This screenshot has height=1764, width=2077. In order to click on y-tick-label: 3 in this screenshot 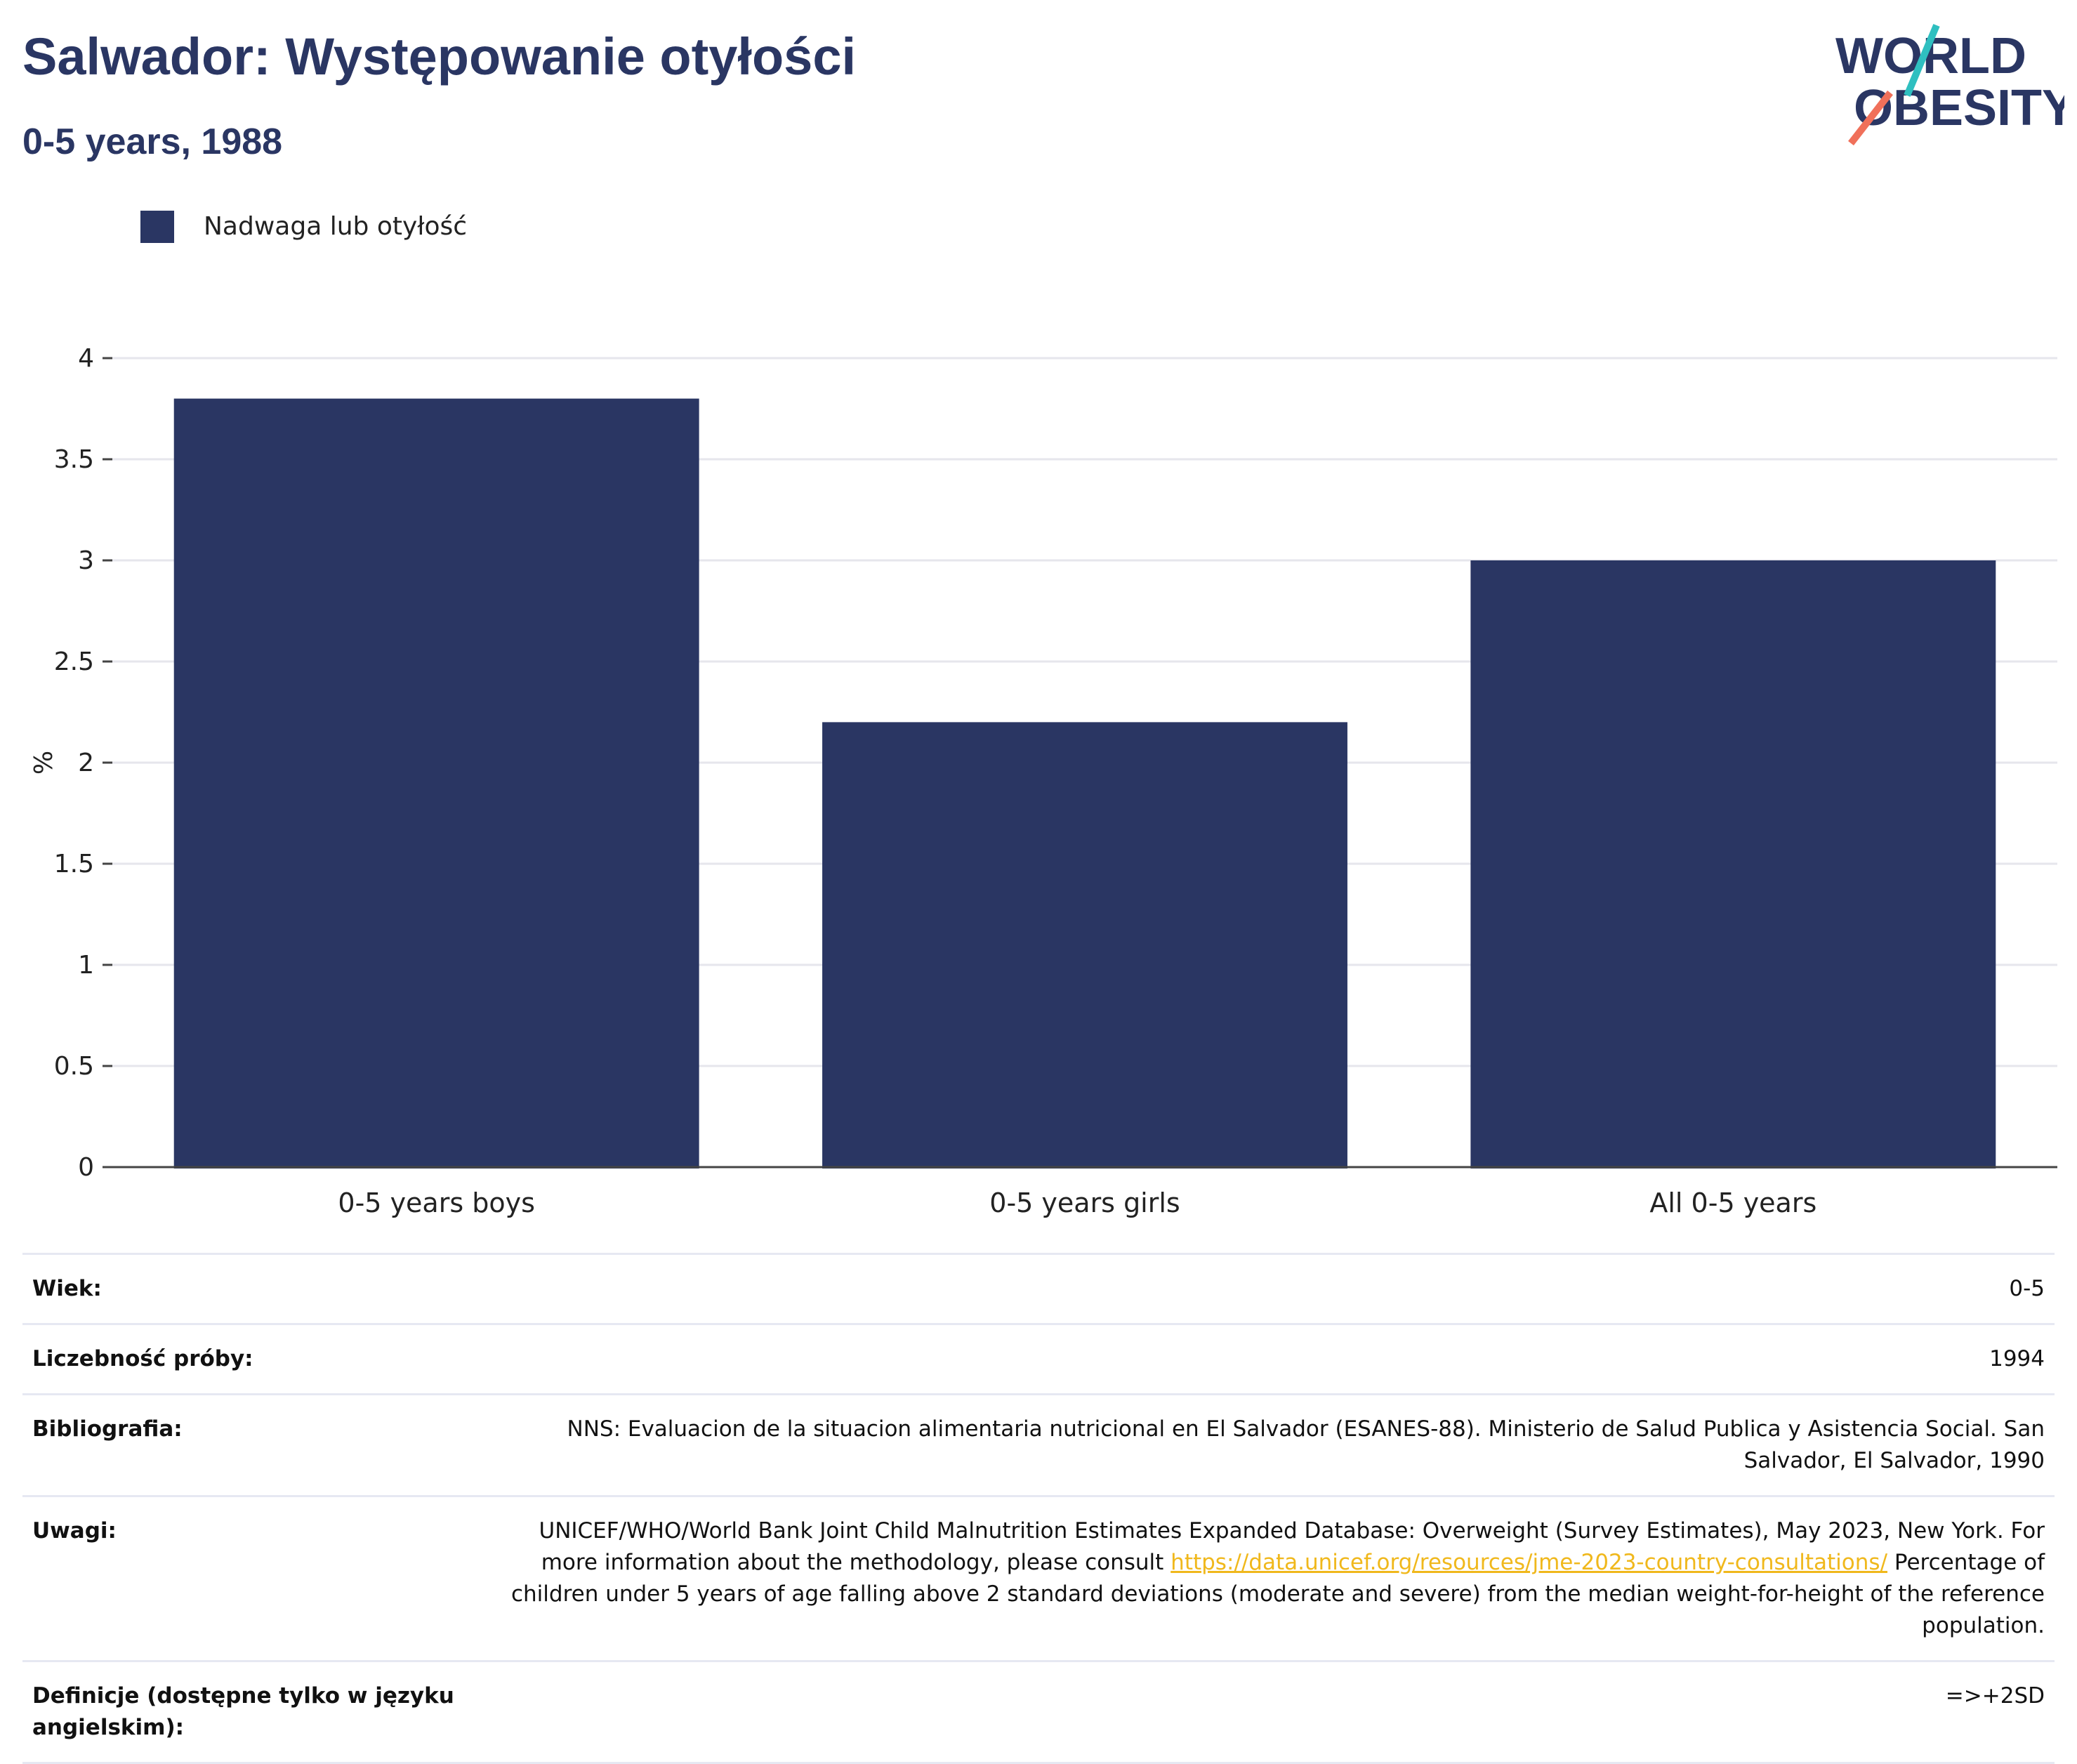, I will do `click(86, 560)`.